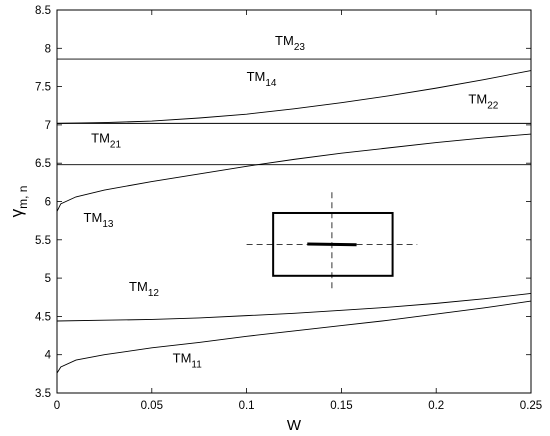 The width and height of the screenshot is (550, 436). What do you see at coordinates (48, 49) in the screenshot?
I see `y-tick-label: 8` at bounding box center [48, 49].